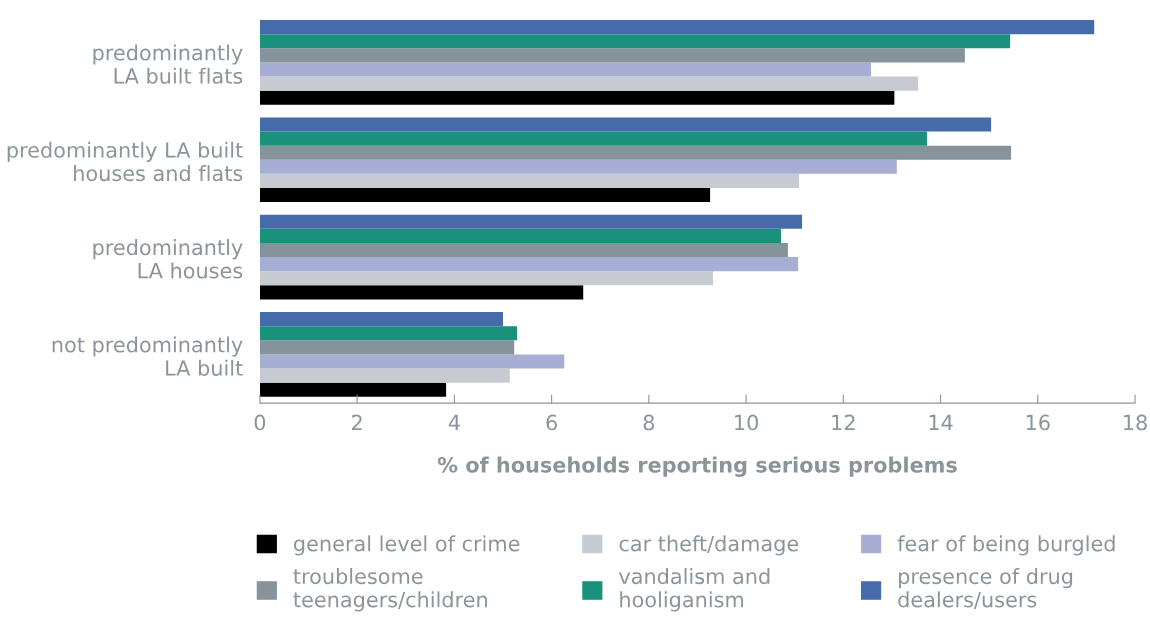 This screenshot has width=1150, height=624. What do you see at coordinates (649, 422) in the screenshot?
I see `x-tick-label: 8` at bounding box center [649, 422].